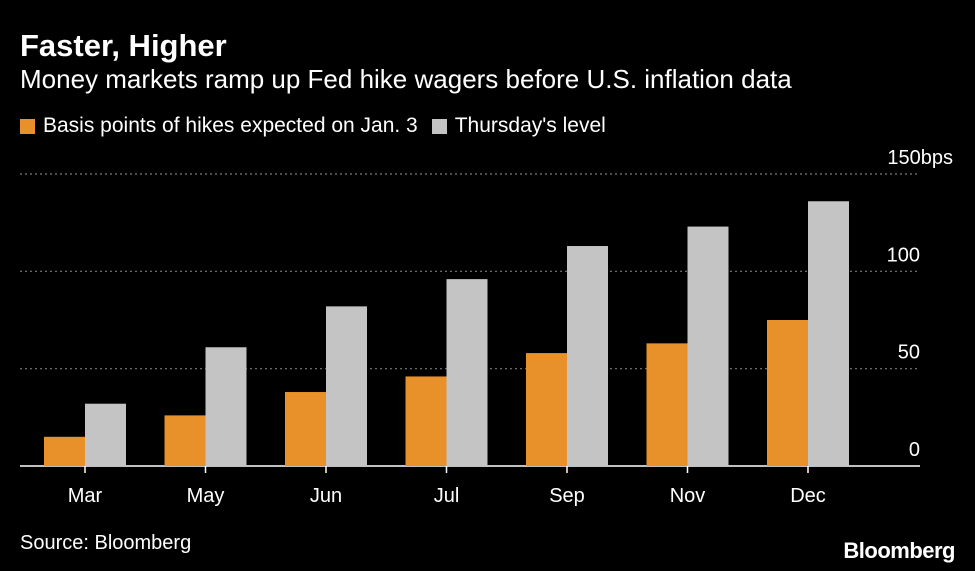  Describe the element at coordinates (567, 496) in the screenshot. I see `x-tick-label: Sep` at that location.